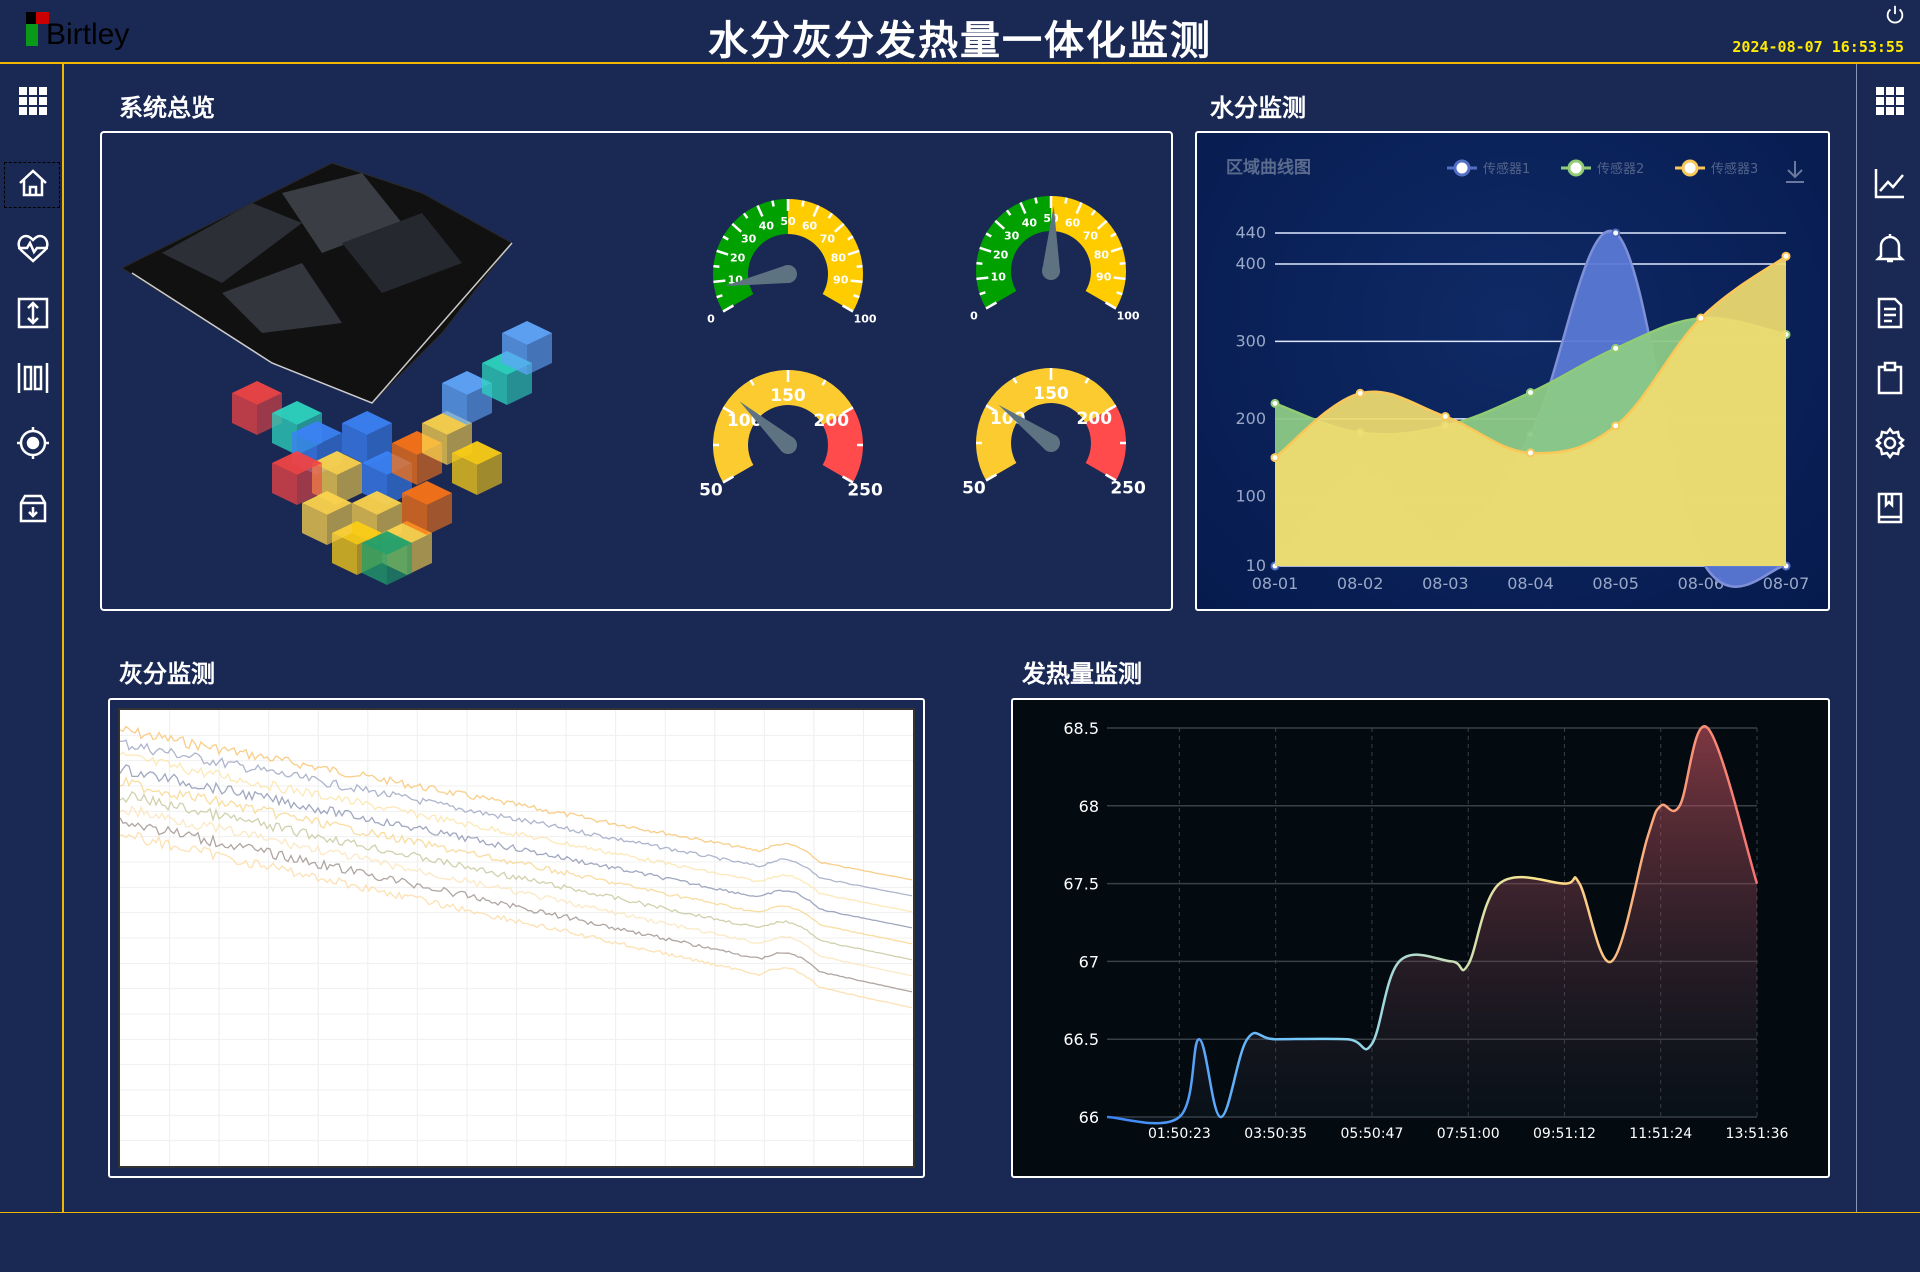 The image size is (1920, 1272). I want to click on gauge-label: 40, so click(1030, 223).